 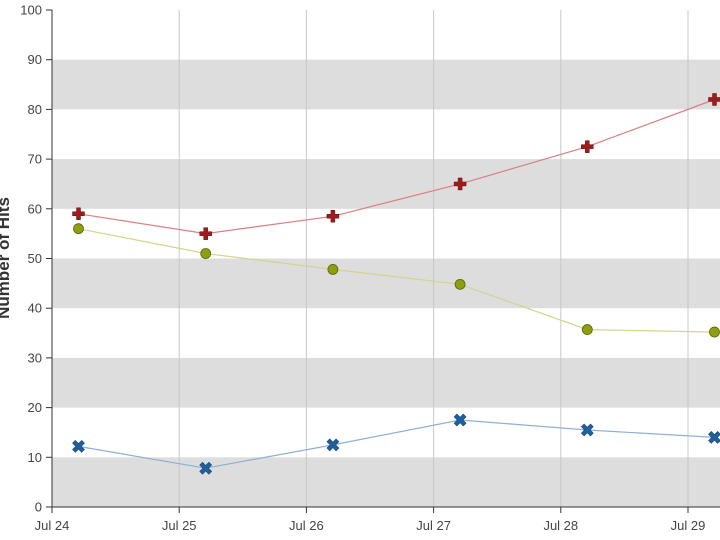 What do you see at coordinates (35, 457) in the screenshot?
I see `y-tick-label: 10` at bounding box center [35, 457].